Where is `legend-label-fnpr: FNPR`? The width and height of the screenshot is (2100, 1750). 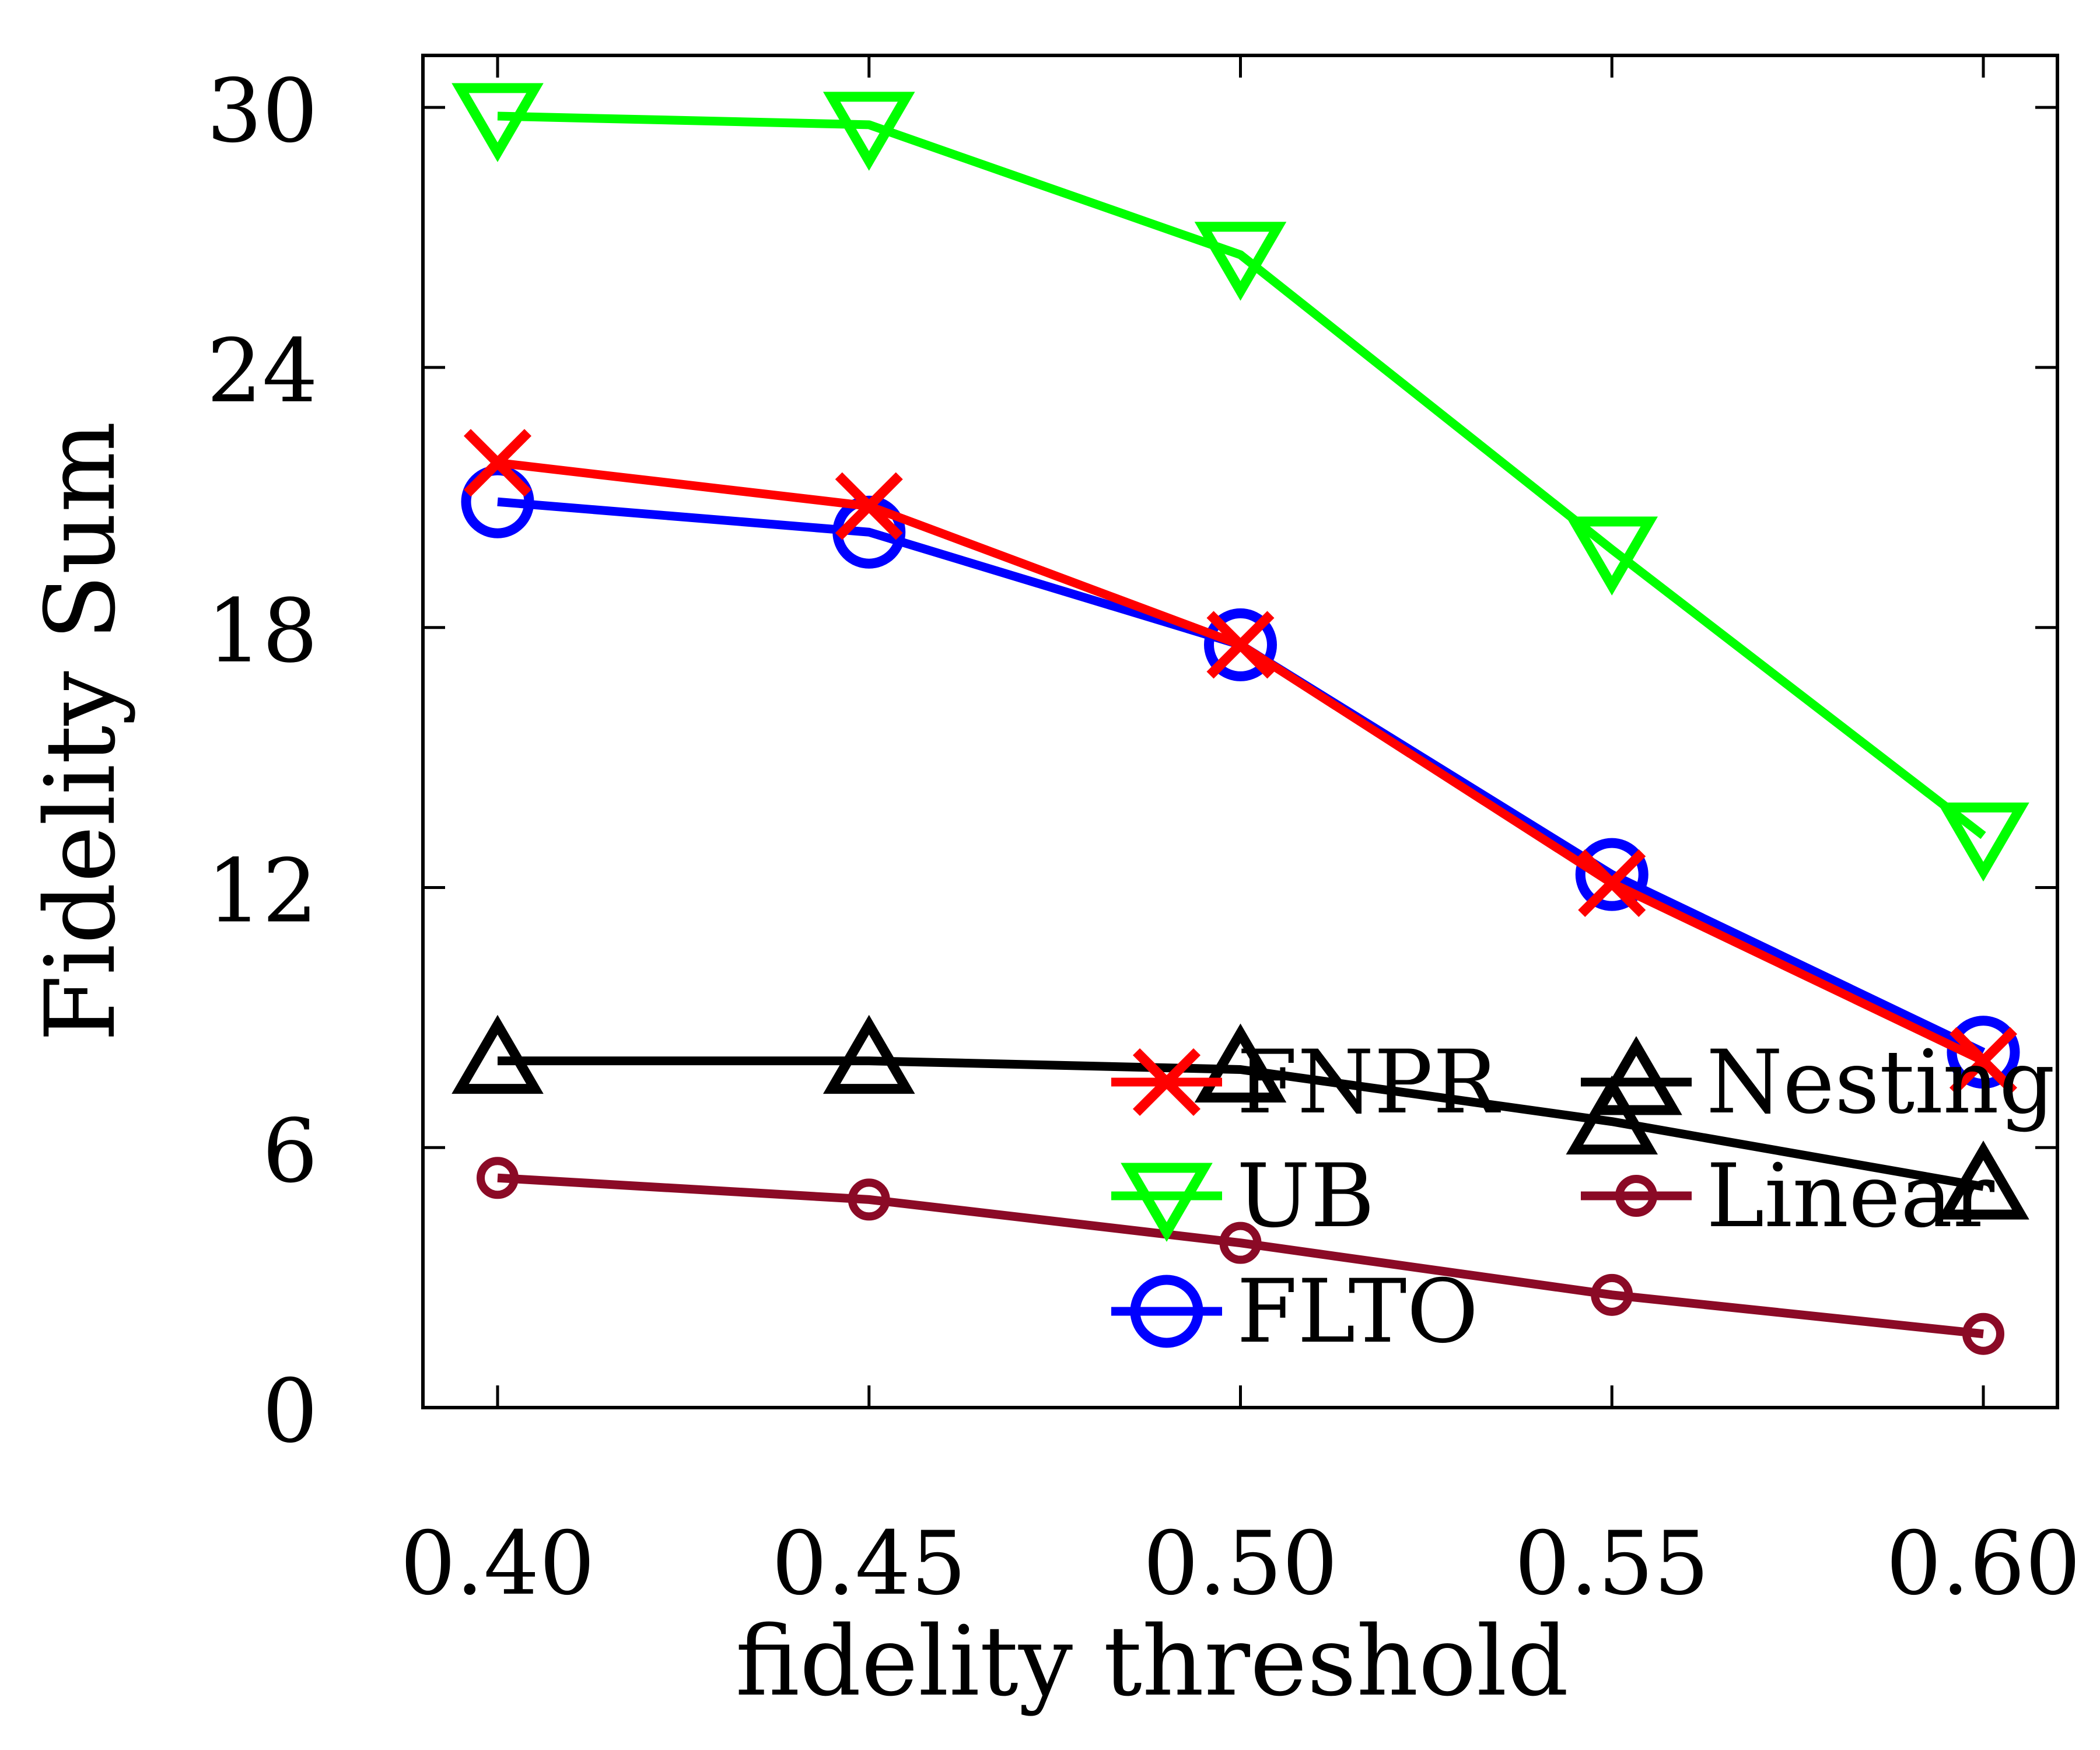 legend-label-fnpr: FNPR is located at coordinates (1369, 1082).